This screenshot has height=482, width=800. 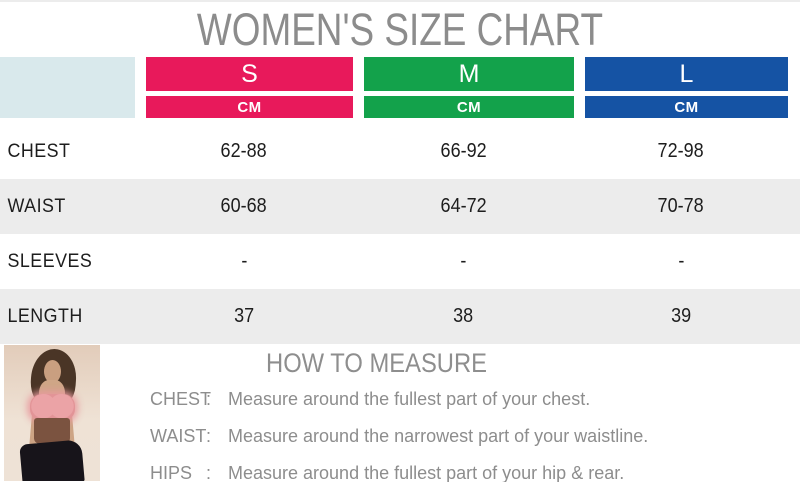 I want to click on row-label: CHEST, so click(x=39, y=151).